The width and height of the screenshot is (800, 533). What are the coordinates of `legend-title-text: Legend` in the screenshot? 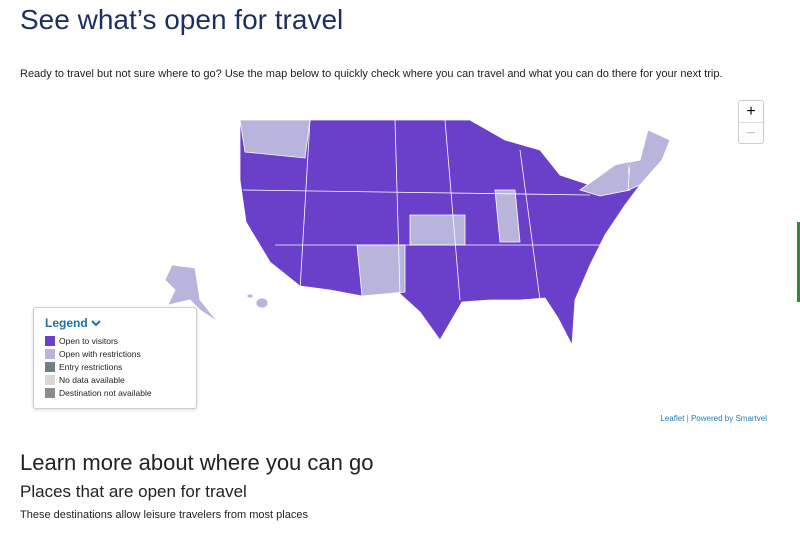 It's located at (66, 323).